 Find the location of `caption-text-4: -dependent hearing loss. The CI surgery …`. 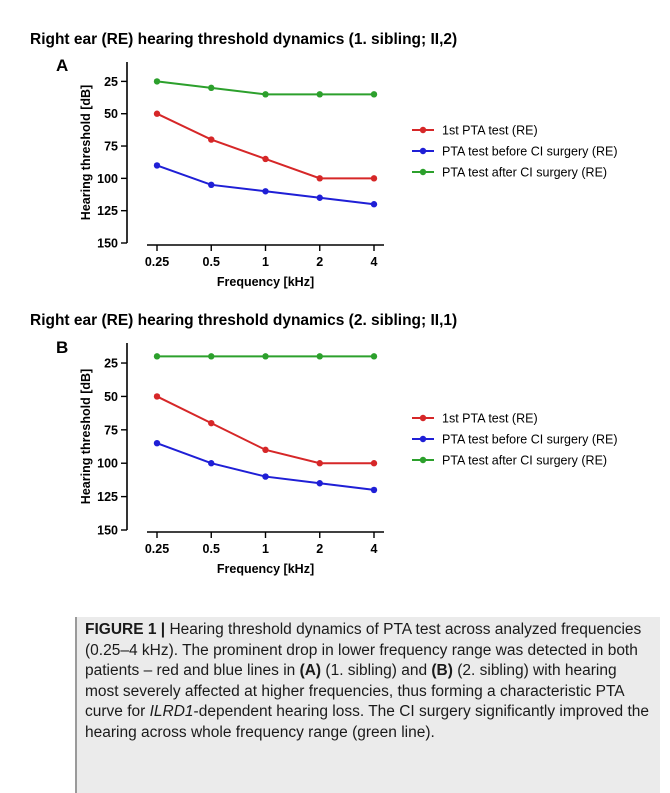

caption-text-4: -dependent hearing loss. The CI surgery … is located at coordinates (367, 722).